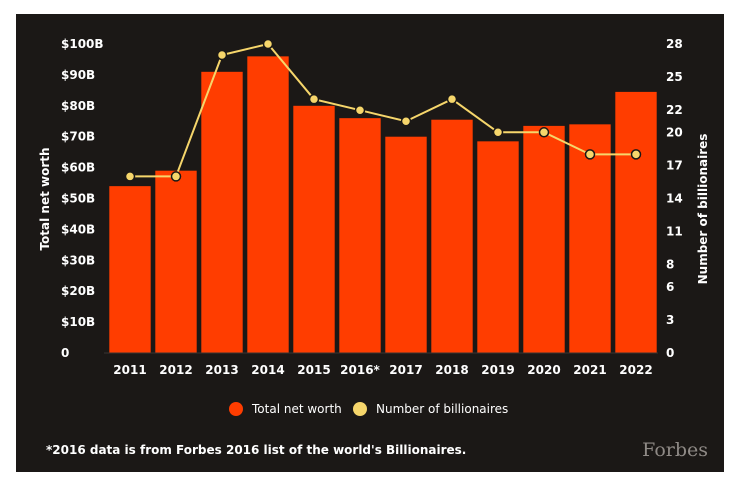  What do you see at coordinates (78, 75) in the screenshot?
I see `left-tick-label: $90B` at bounding box center [78, 75].